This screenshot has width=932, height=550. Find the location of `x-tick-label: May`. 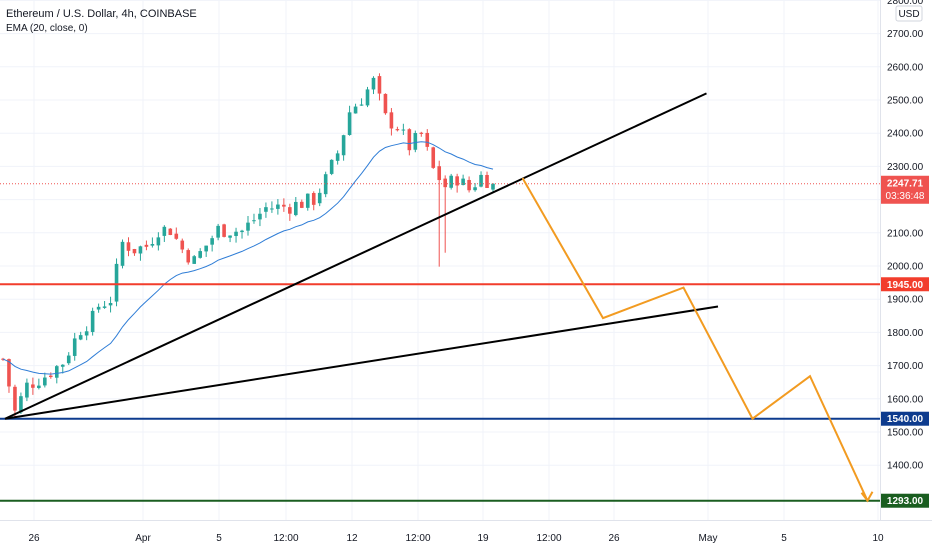

x-tick-label: May is located at coordinates (708, 538).